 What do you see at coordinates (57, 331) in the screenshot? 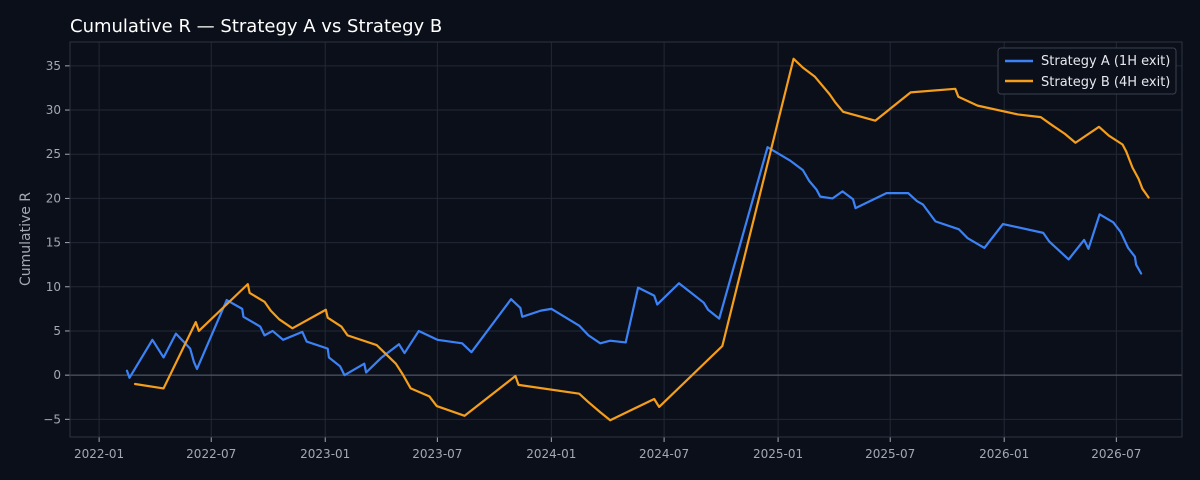
I see `y-tick-label: 5` at bounding box center [57, 331].